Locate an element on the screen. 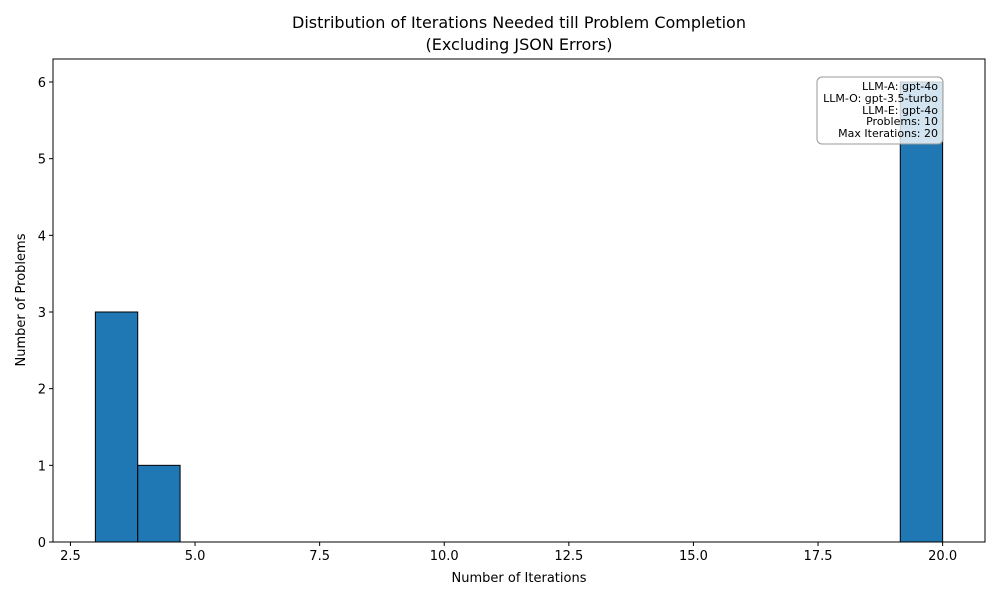  x-tick-label: 2.5 is located at coordinates (70, 556).